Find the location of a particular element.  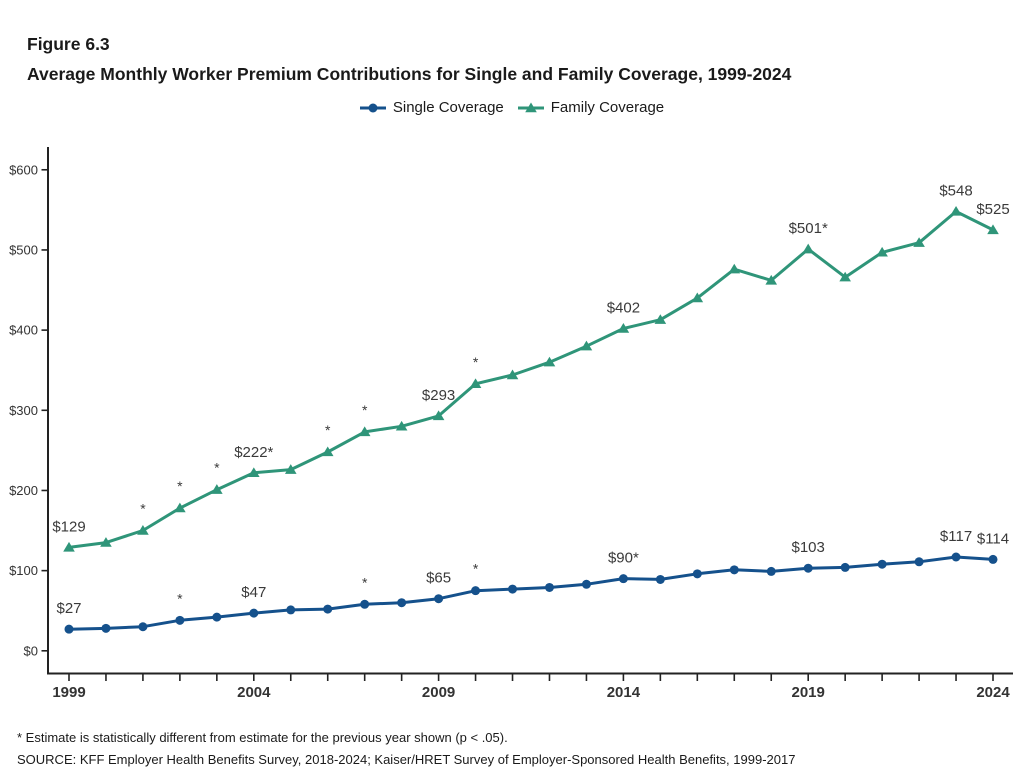

legend-item-single-coverage: Single Coverage is located at coordinates (431, 107).